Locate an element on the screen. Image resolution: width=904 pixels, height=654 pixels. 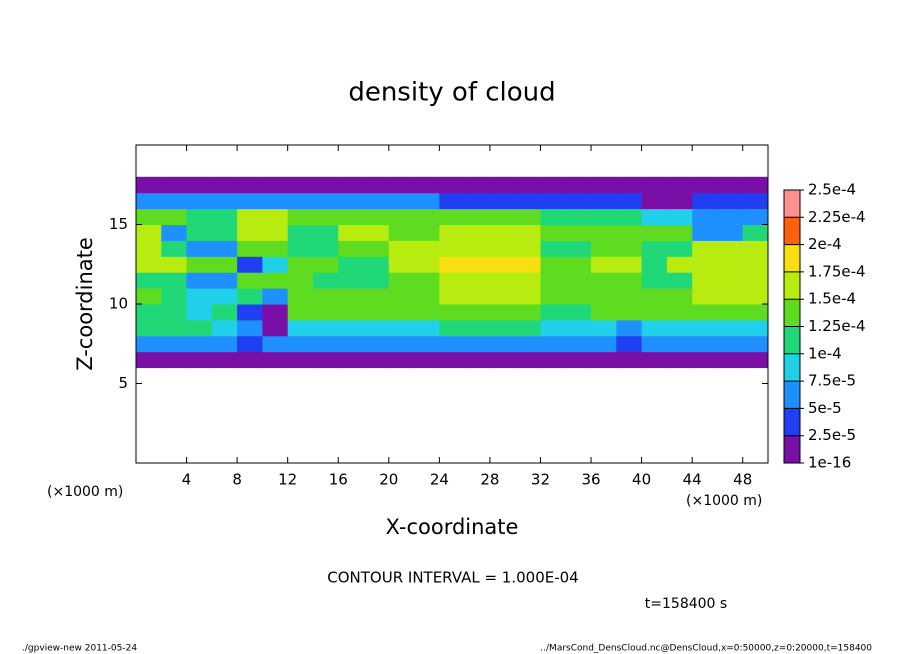
x-tick-label: 4 is located at coordinates (187, 480).